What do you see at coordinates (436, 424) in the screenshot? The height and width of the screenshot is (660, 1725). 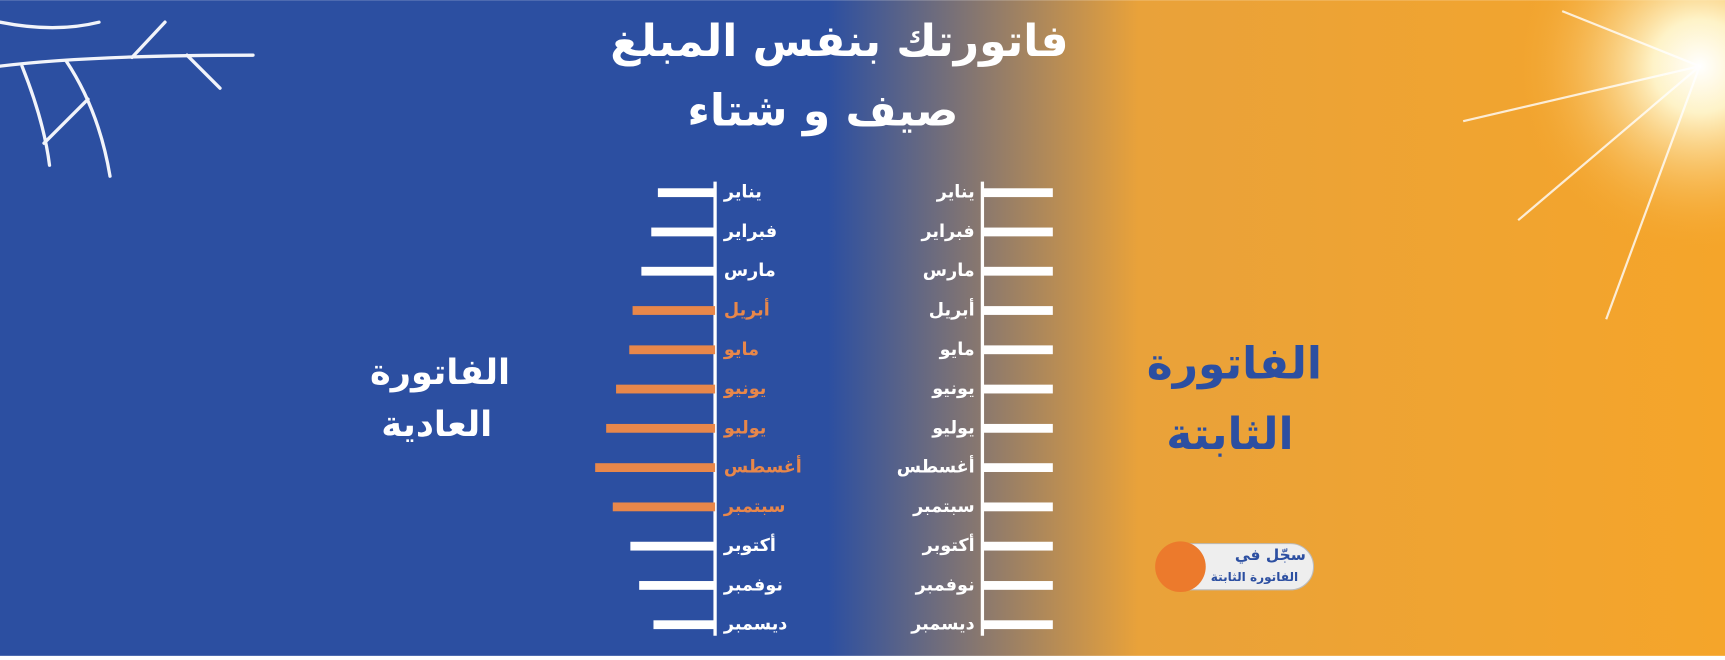 I see `left-label: العادية` at bounding box center [436, 424].